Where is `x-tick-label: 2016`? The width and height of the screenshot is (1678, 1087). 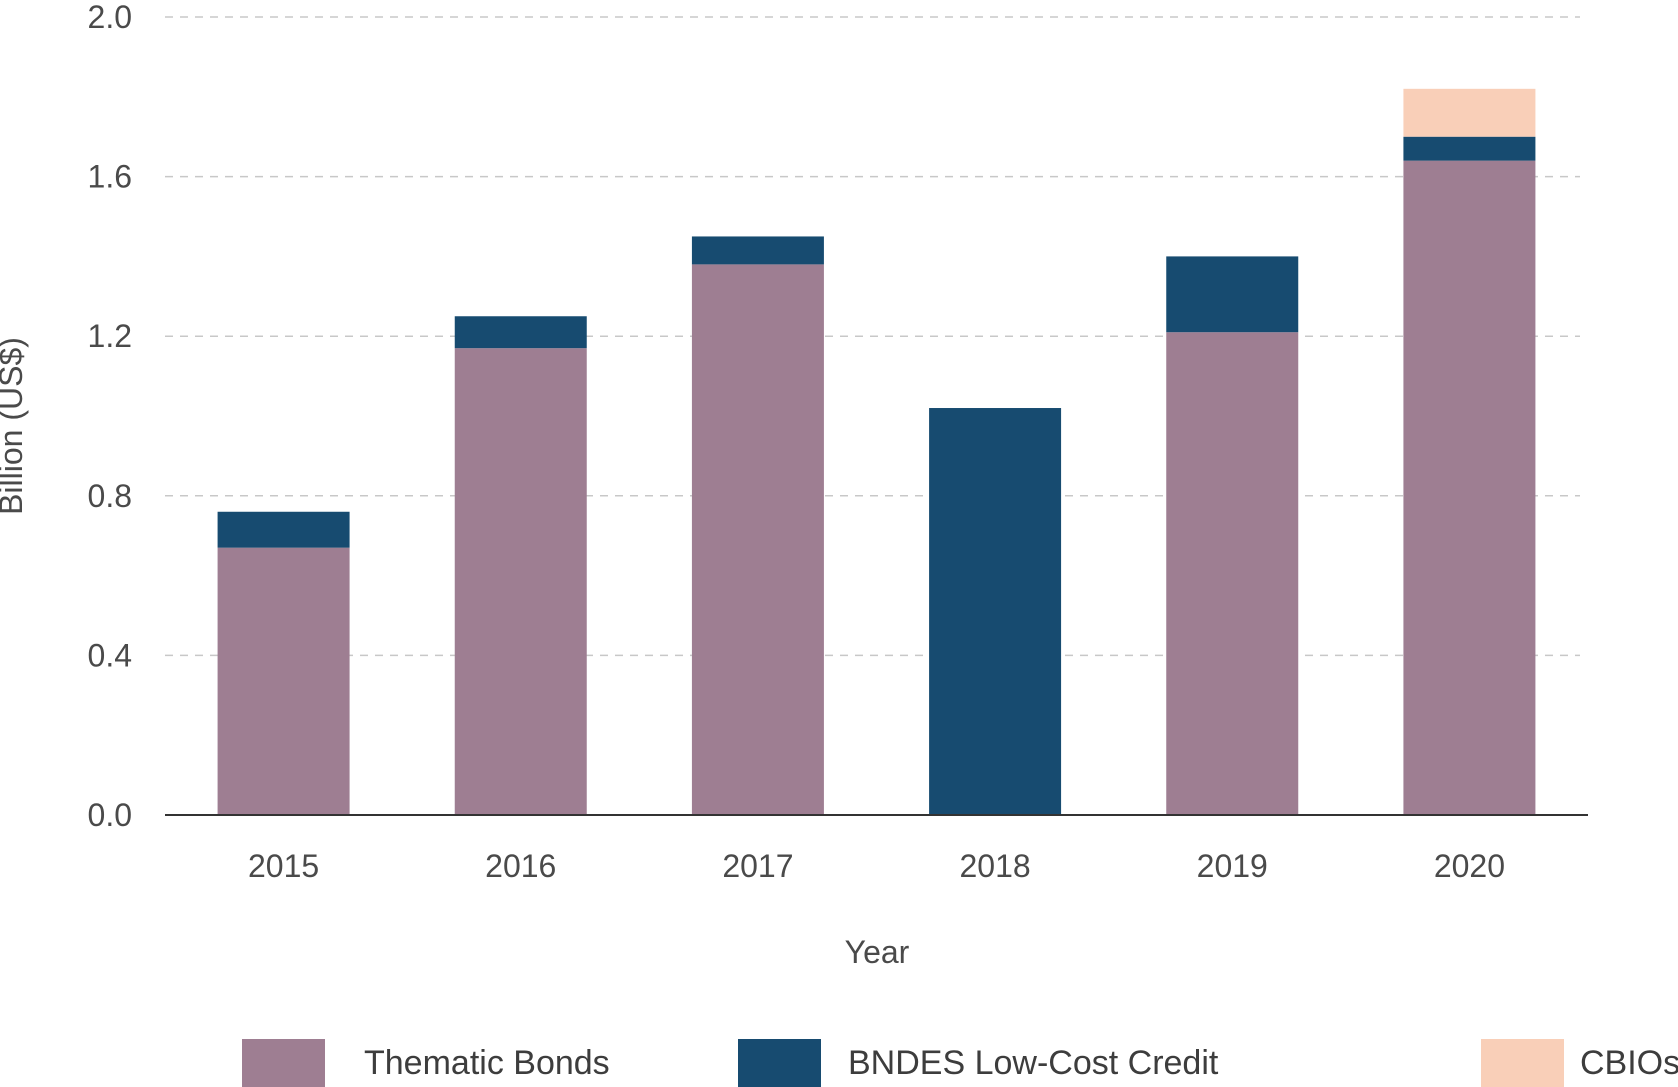
x-tick-label: 2016 is located at coordinates (520, 866).